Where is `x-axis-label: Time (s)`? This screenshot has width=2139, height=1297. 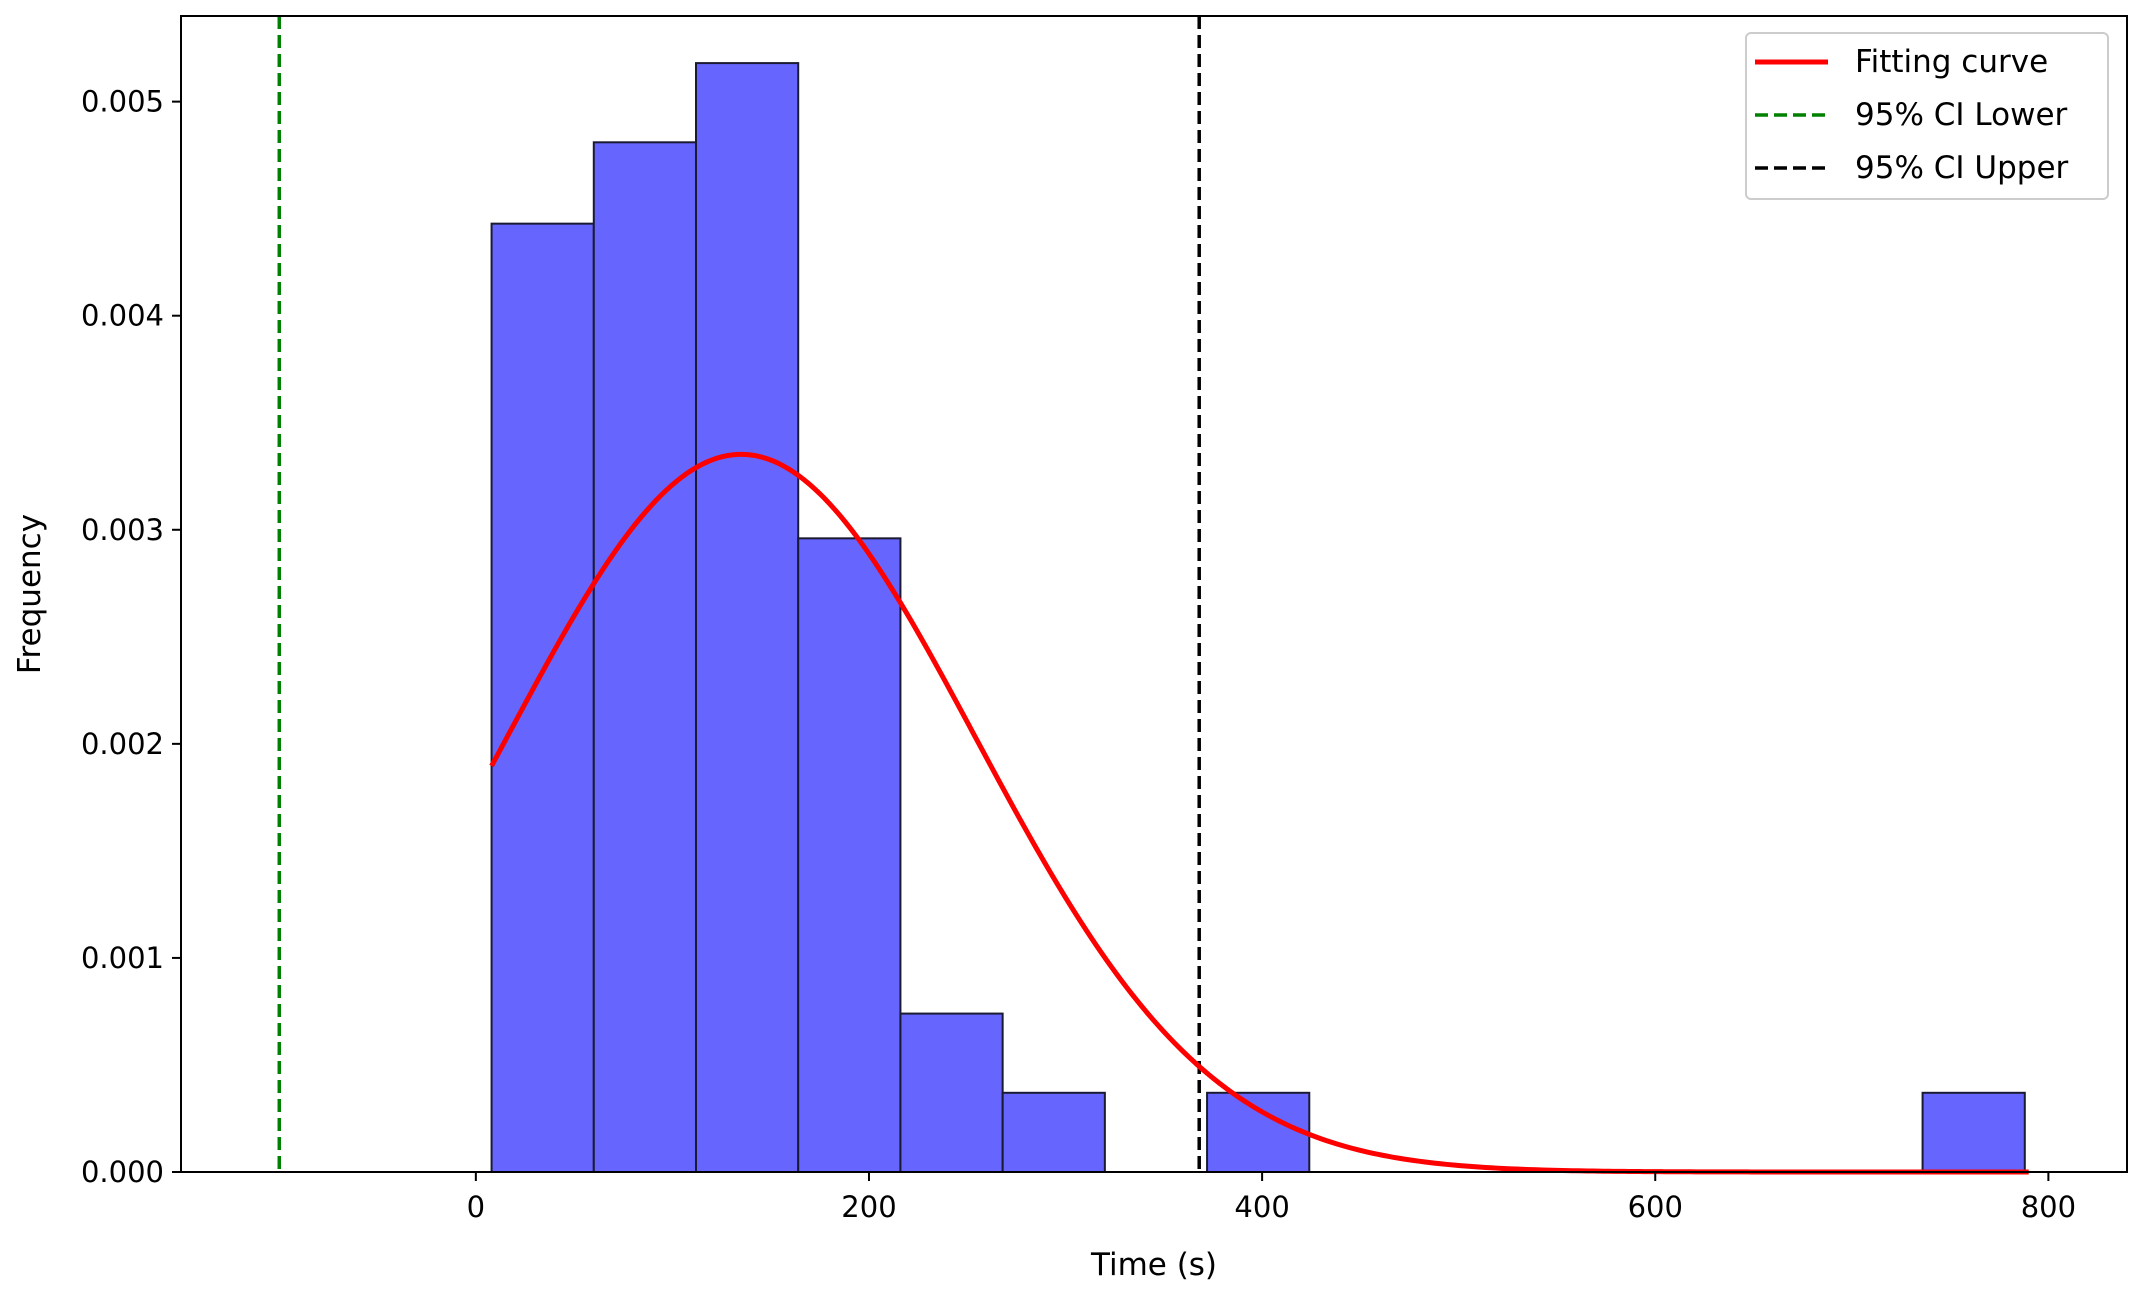 x-axis-label: Time (s) is located at coordinates (1153, 1265).